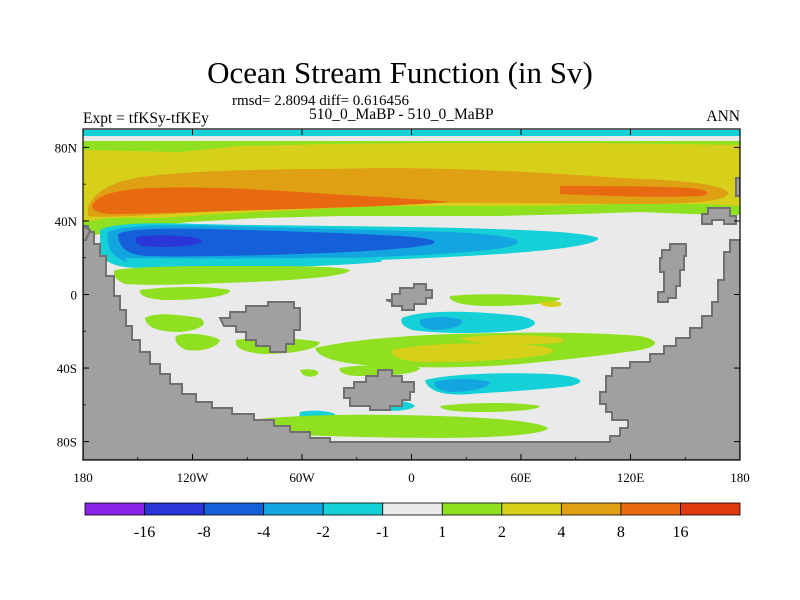  I want to click on colorbar-label: -8, so click(203, 532).